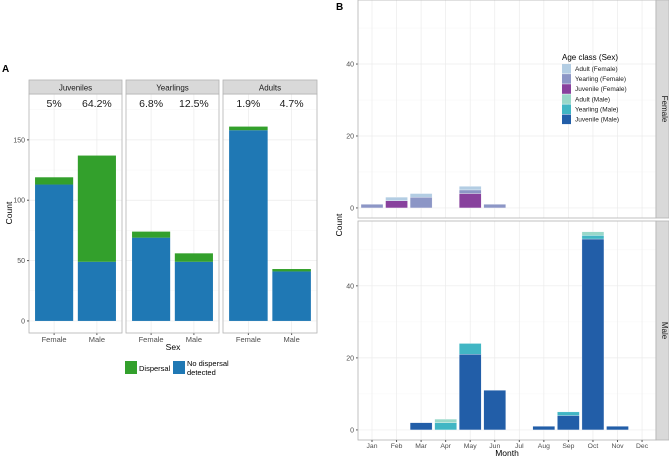 This screenshot has width=669, height=457. What do you see at coordinates (642, 446) in the screenshot?
I see `x-tick-label: Dec` at bounding box center [642, 446].